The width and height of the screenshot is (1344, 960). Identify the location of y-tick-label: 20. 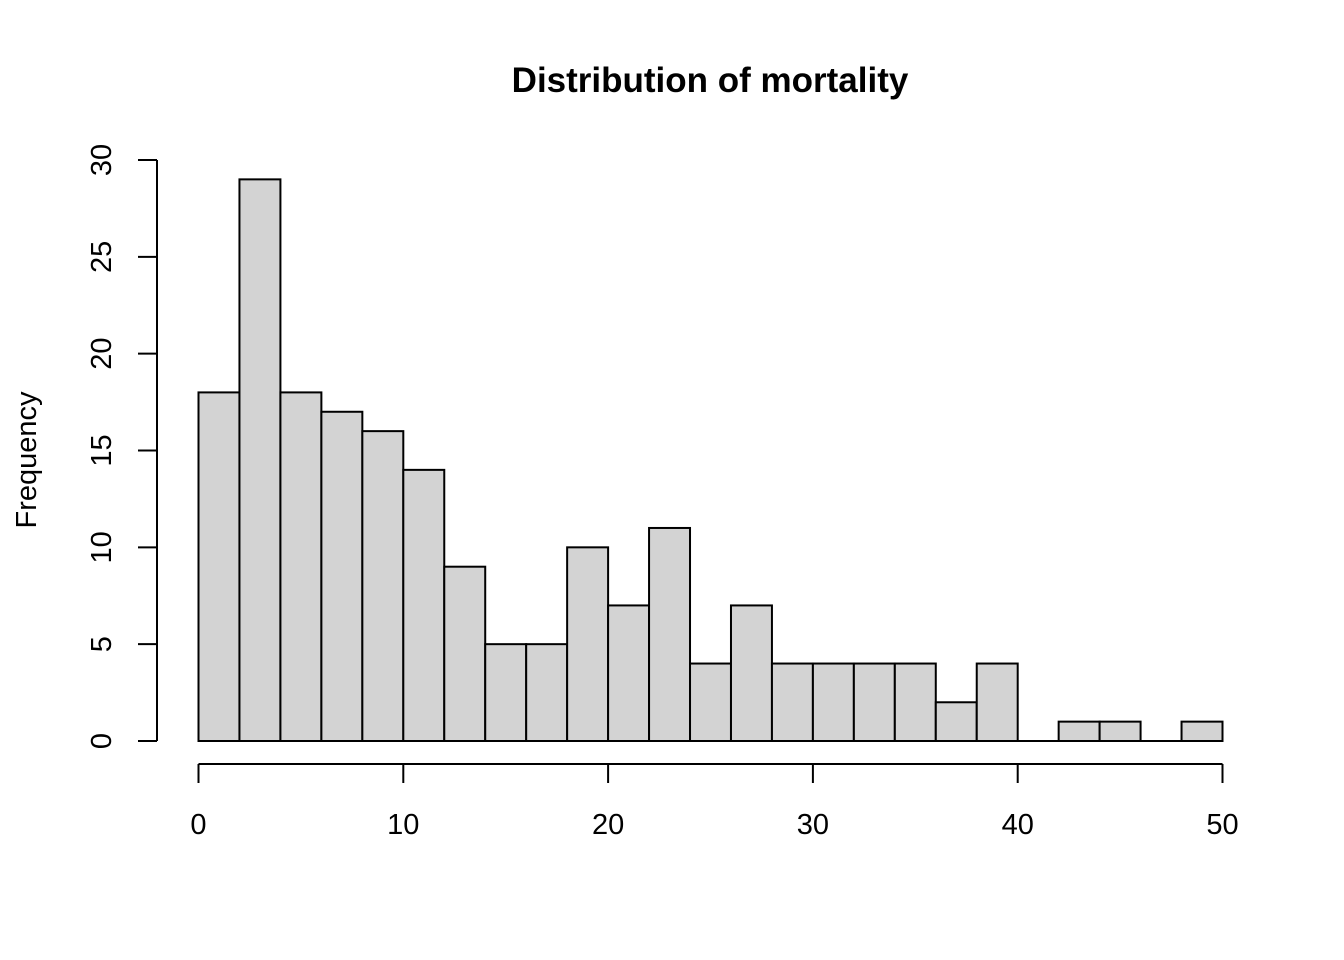
(102, 354).